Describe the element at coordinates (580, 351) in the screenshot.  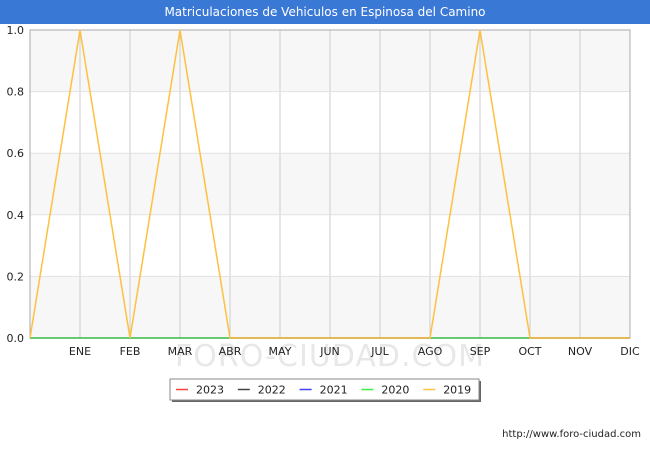
I see `x-tick-label: NOV` at that location.